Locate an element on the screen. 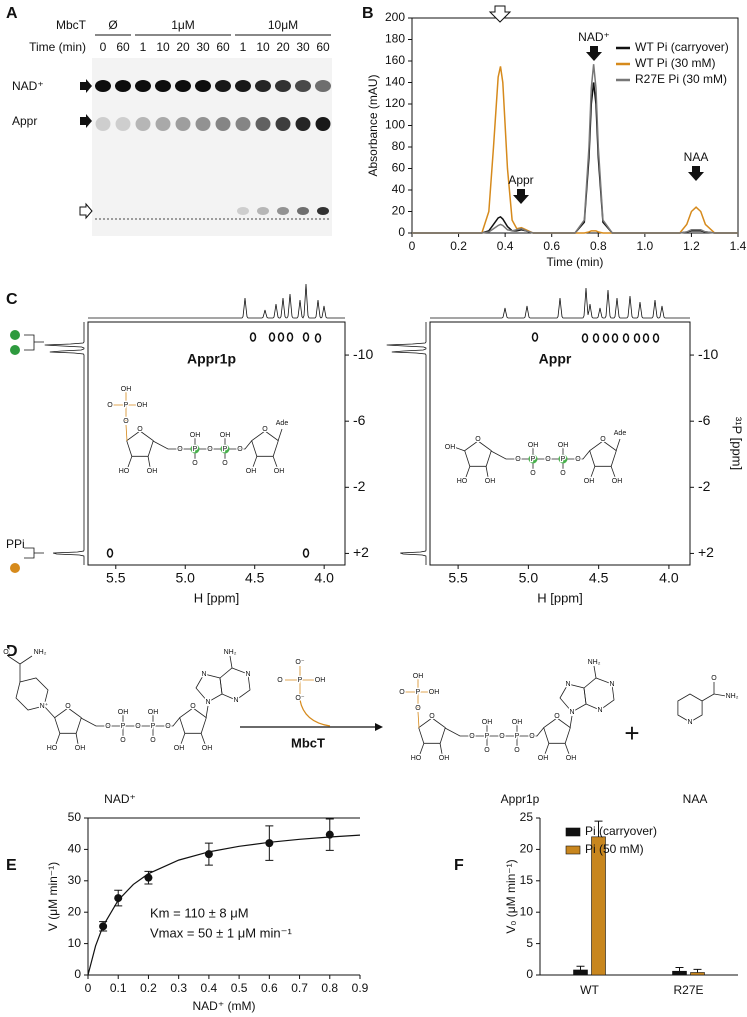 The image size is (747, 1017). y-tick-label: 5 is located at coordinates (529, 943).